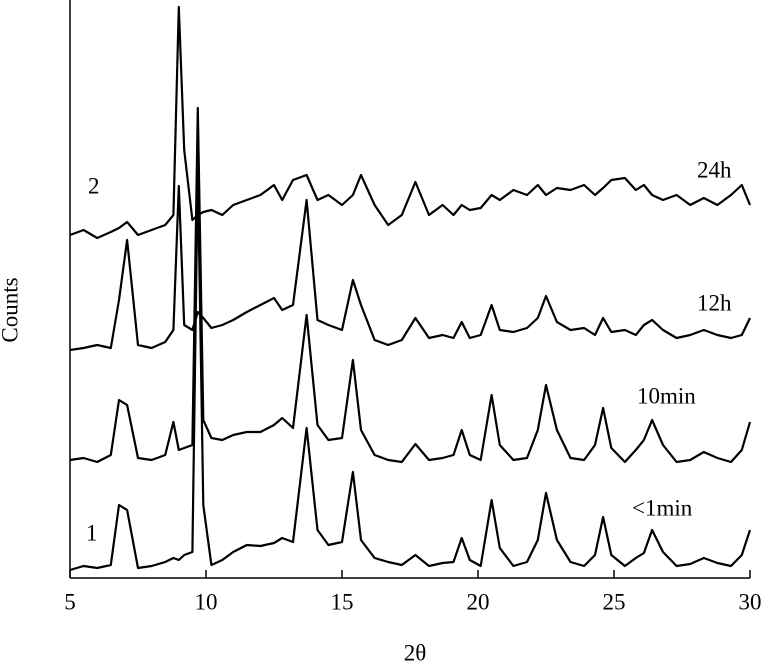  What do you see at coordinates (94, 185) in the screenshot?
I see `annotation: 2` at bounding box center [94, 185].